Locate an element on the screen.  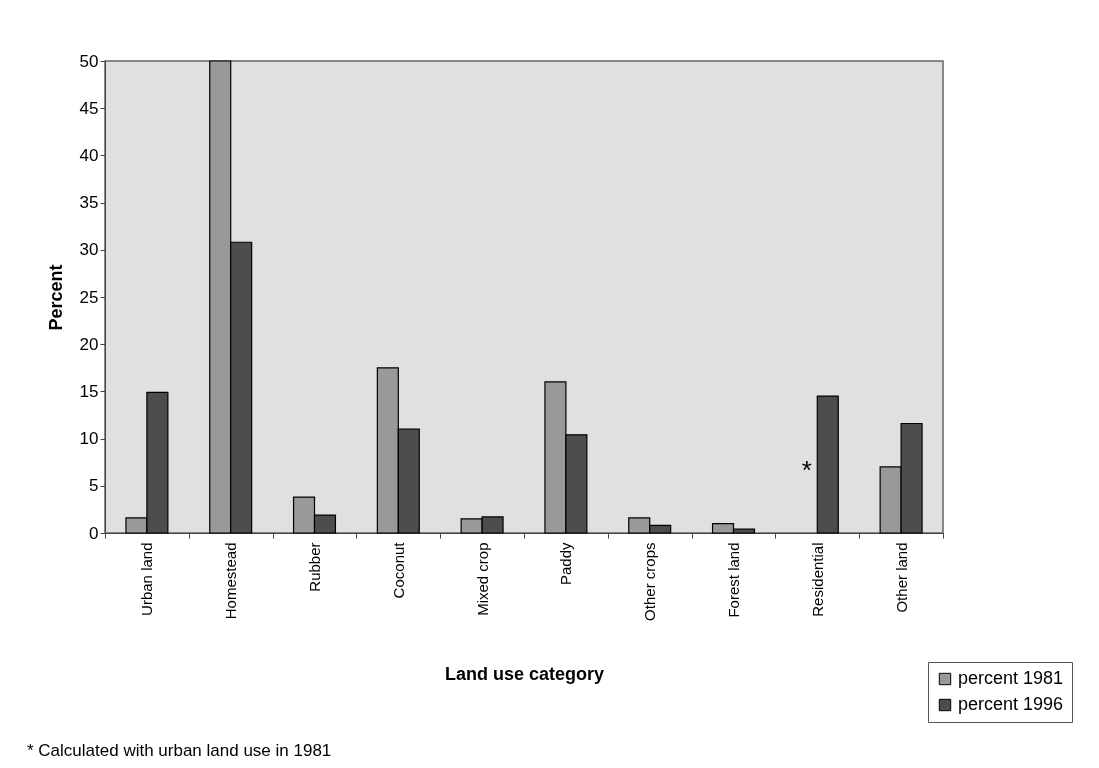
x-tick-label: Paddy is located at coordinates (566, 564).